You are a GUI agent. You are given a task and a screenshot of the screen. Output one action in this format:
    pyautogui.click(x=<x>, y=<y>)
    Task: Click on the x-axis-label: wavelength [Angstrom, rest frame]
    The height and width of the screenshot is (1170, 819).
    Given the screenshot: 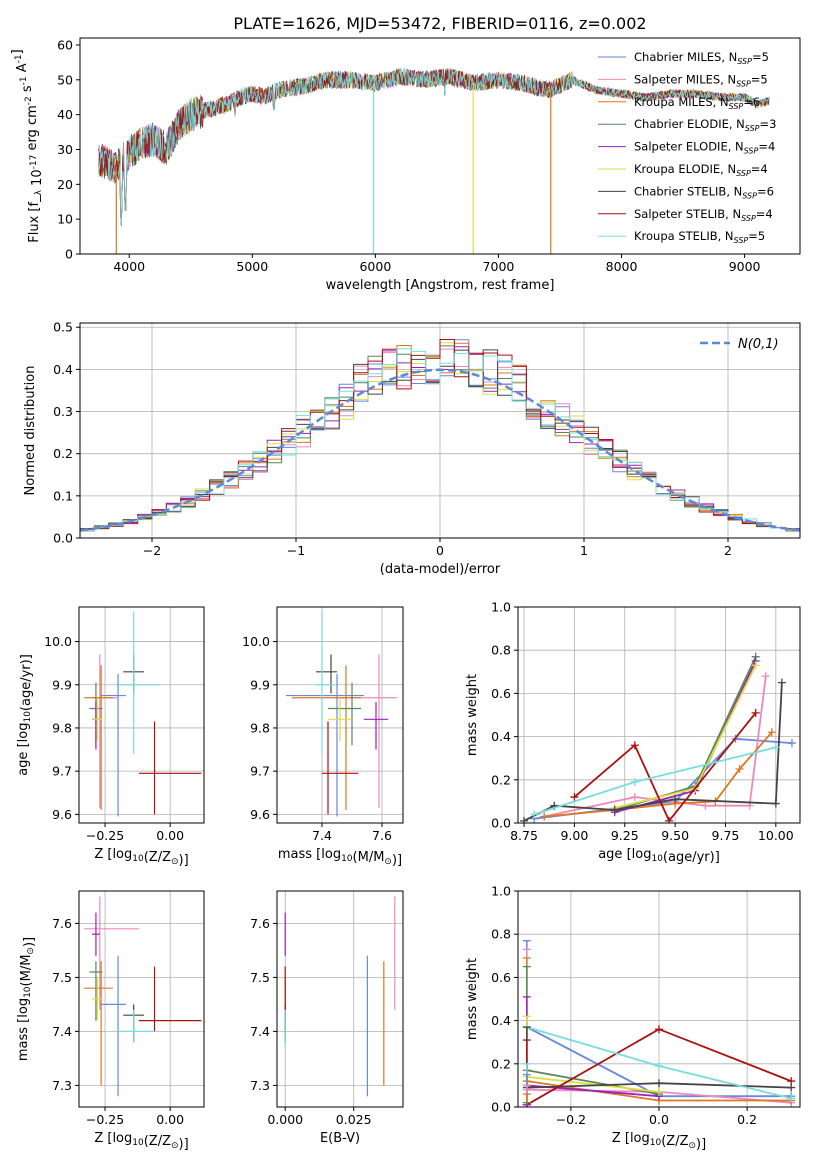 What is the action you would take?
    pyautogui.click(x=440, y=285)
    